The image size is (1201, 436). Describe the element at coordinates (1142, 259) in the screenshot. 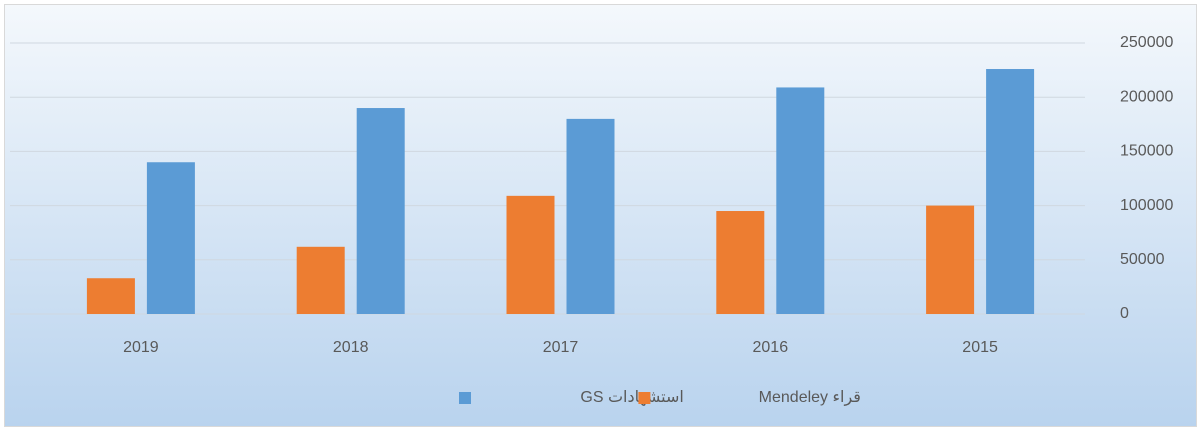

I see `y-tick-label: 50000` at that location.